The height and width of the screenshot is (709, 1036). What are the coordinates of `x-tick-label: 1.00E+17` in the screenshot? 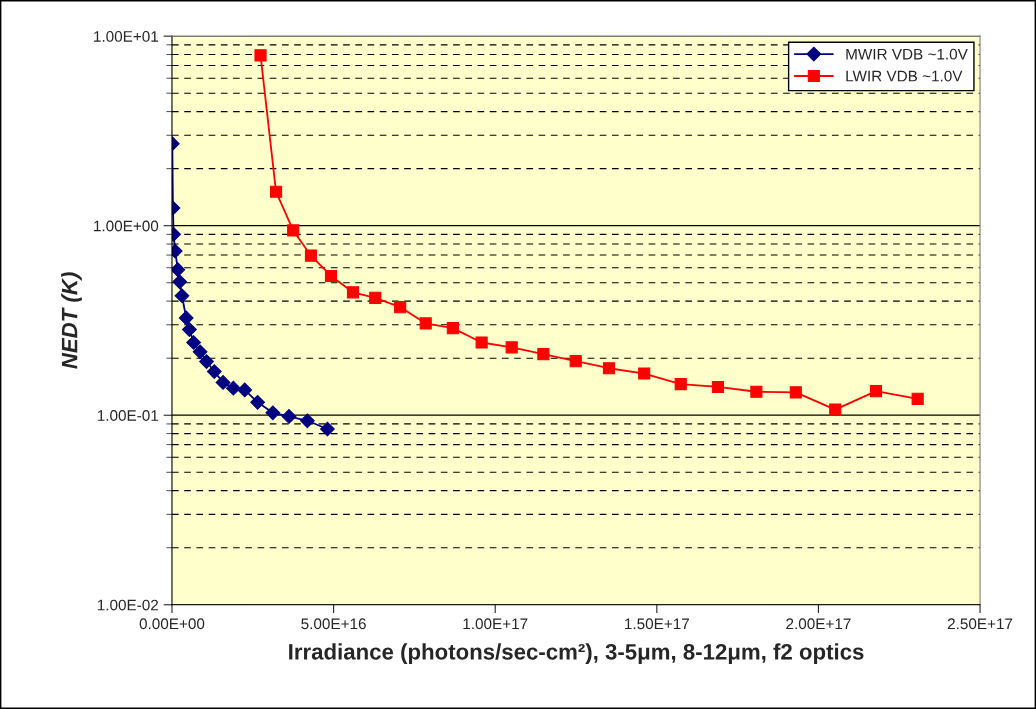 It's located at (495, 624).